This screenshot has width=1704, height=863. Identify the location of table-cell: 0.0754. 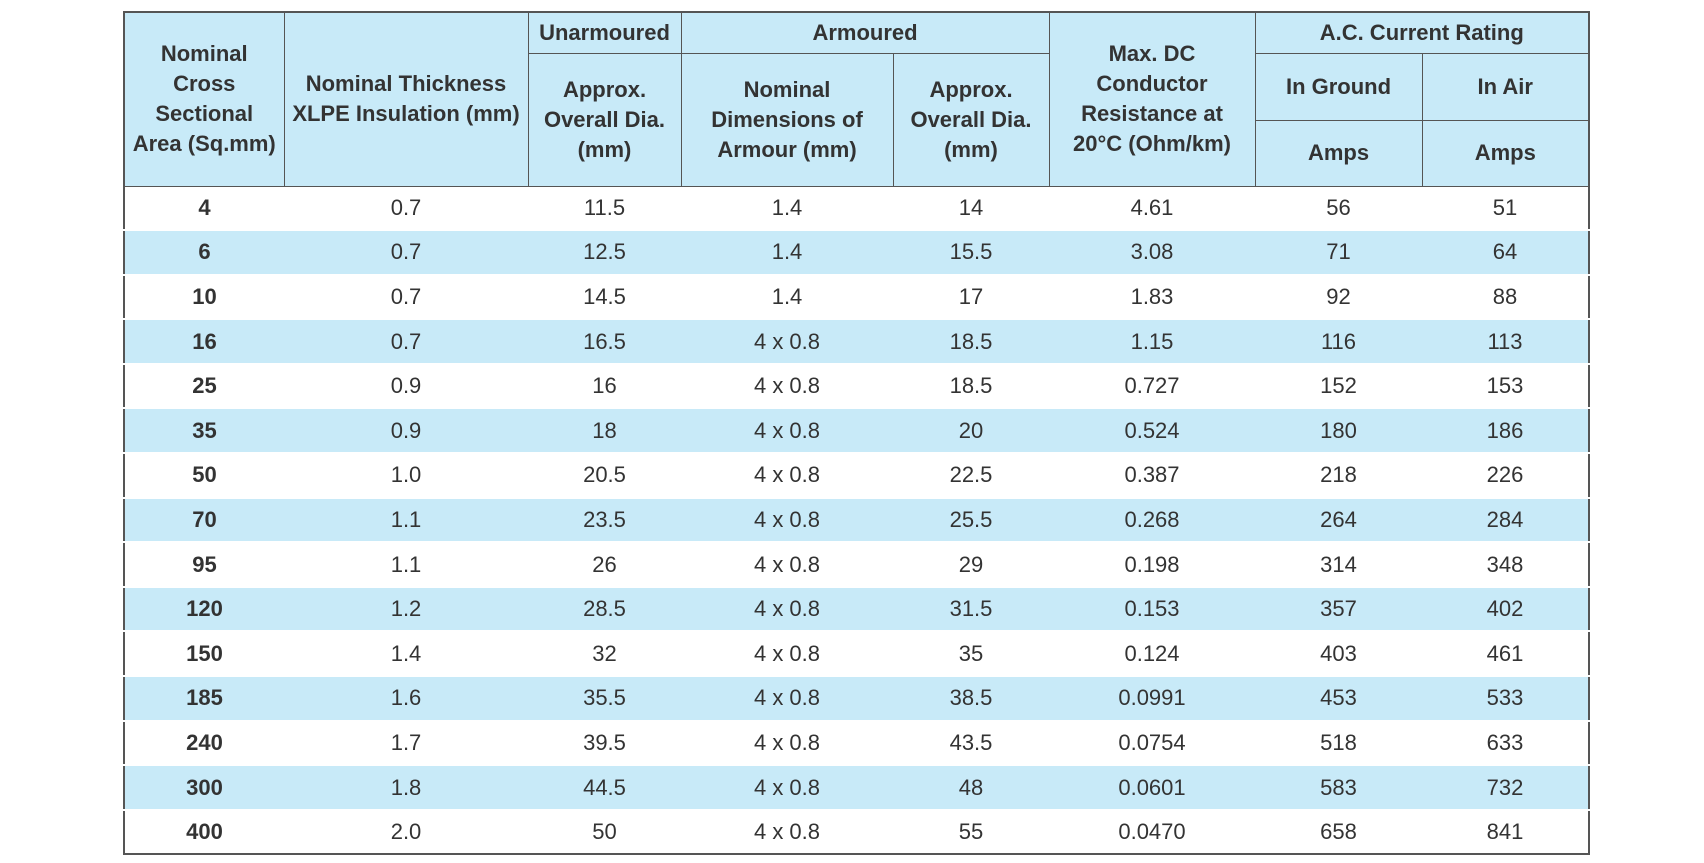
(1152, 742).